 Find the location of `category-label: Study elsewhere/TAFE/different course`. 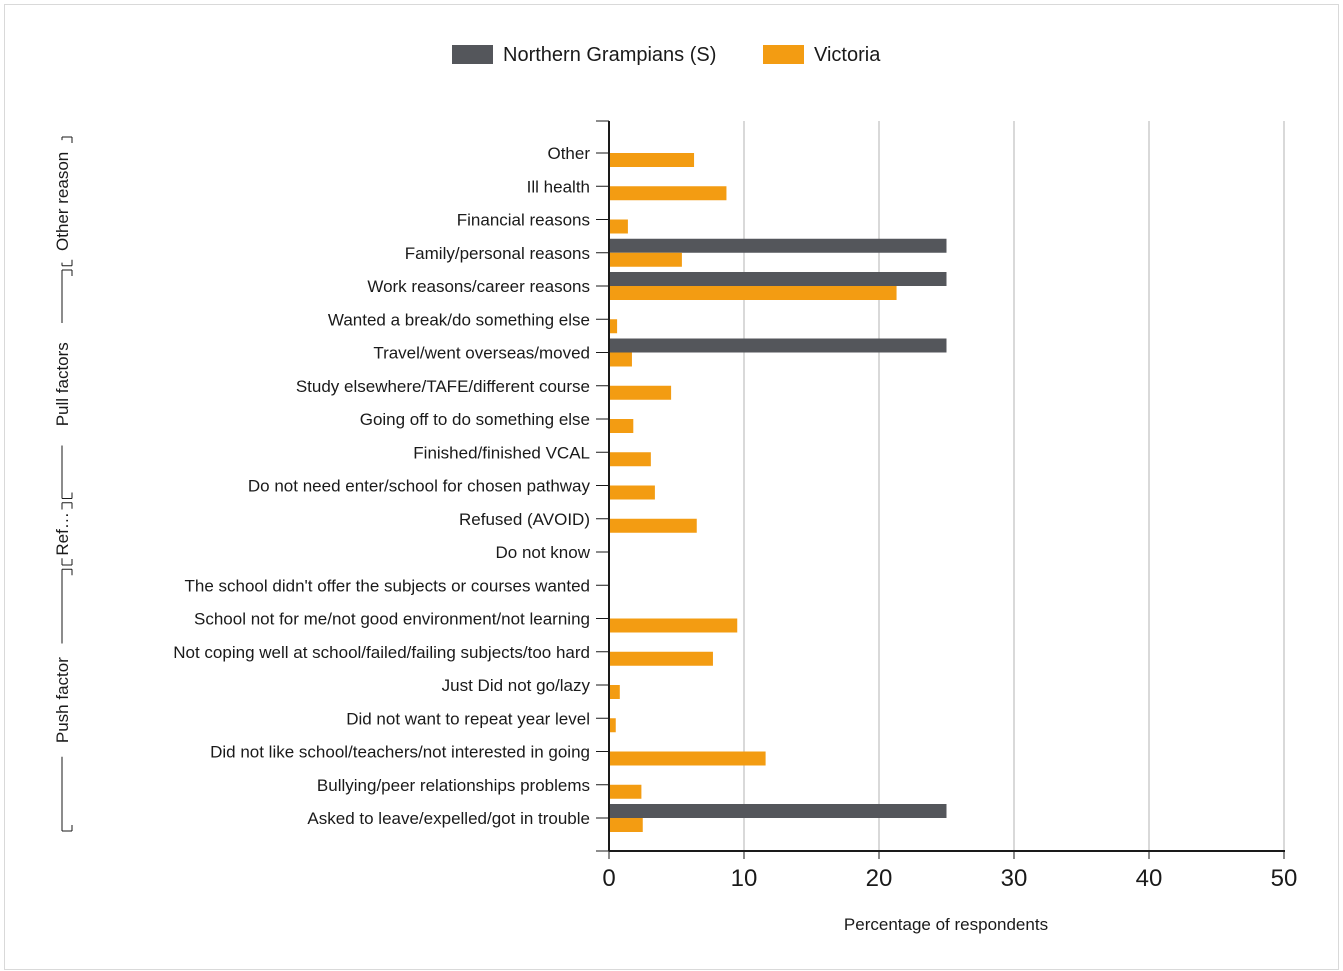

category-label: Study elsewhere/TAFE/different course is located at coordinates (443, 386).